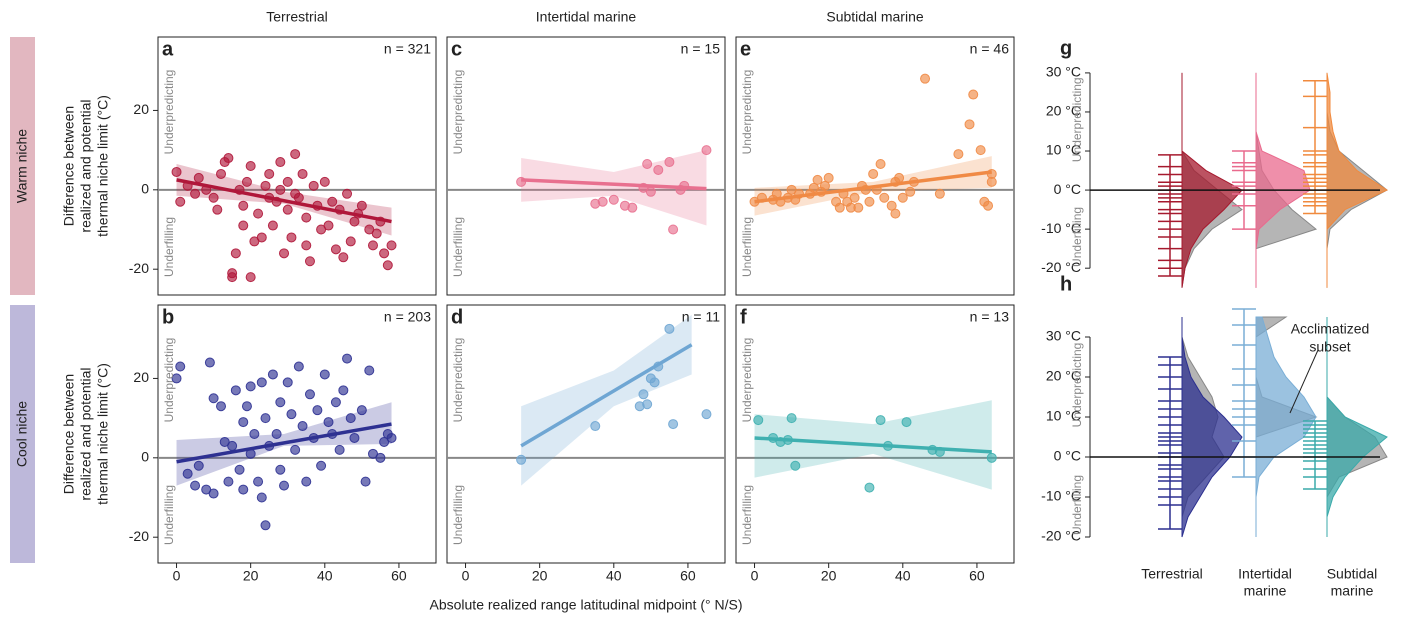 This screenshot has height=617, width=1406. Describe the element at coordinates (1329, 347) in the screenshot. I see `annotation: subset` at that location.